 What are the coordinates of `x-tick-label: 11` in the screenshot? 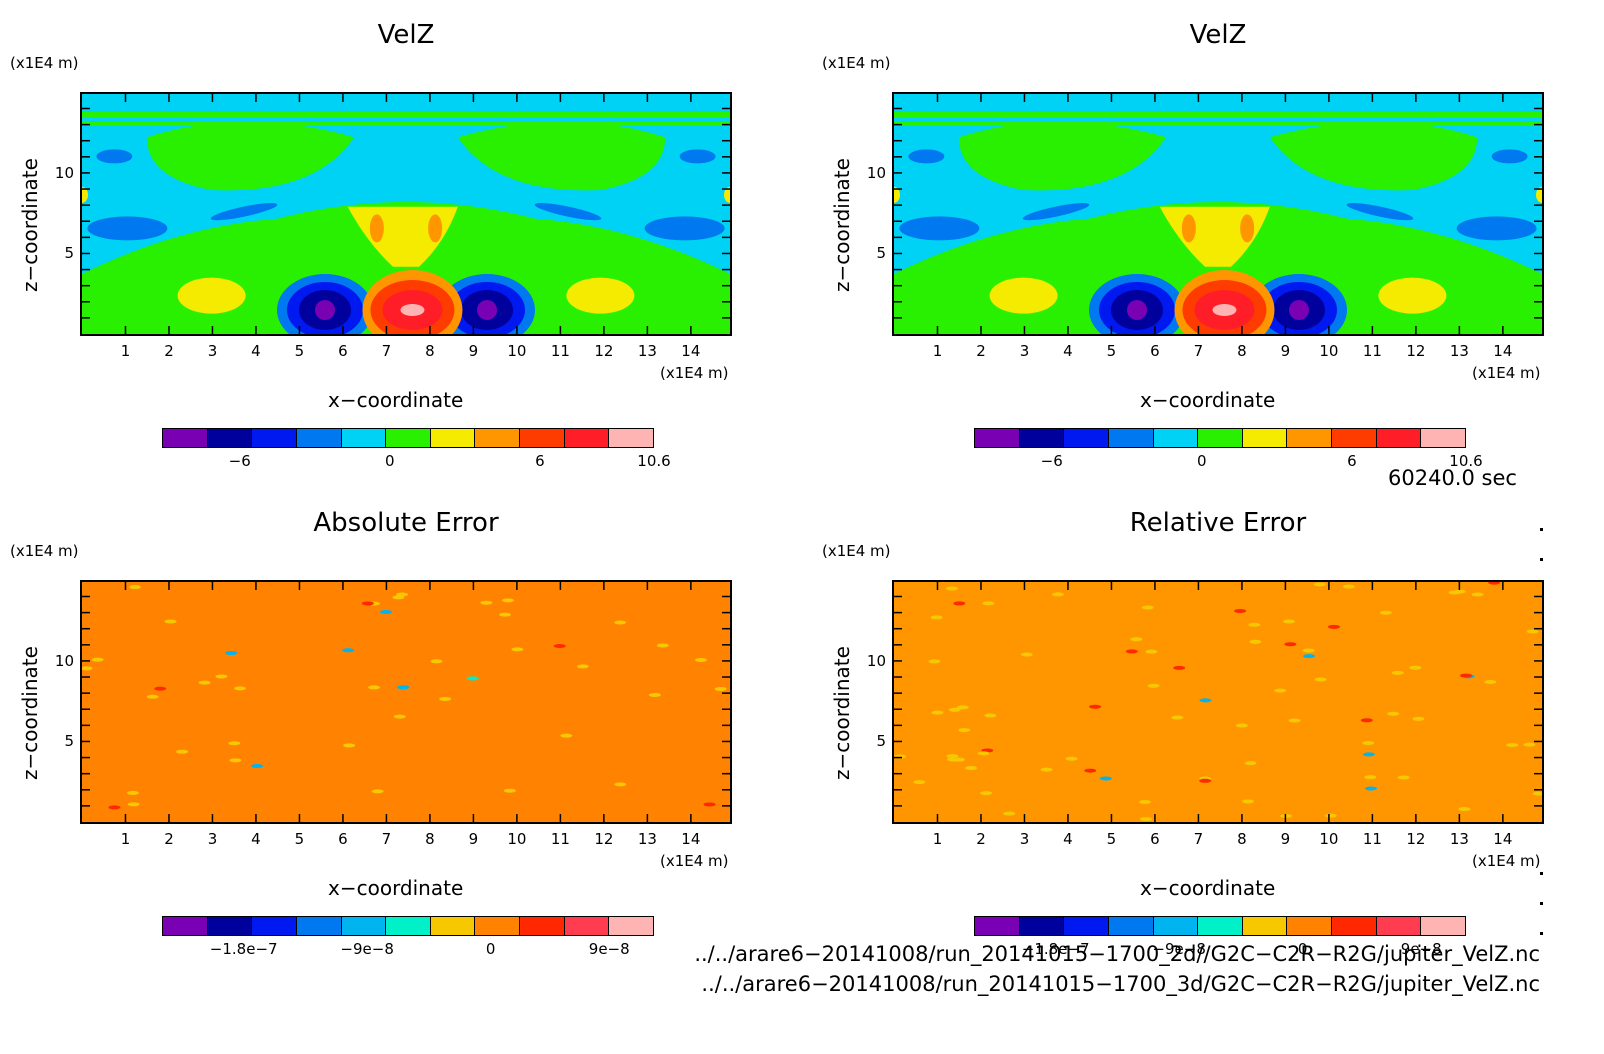 It's located at (560, 351).